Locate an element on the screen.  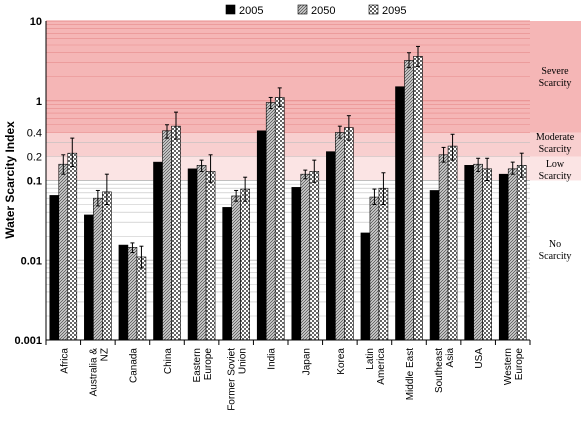
x-category-label-line: Asia is located at coordinates (450, 358).